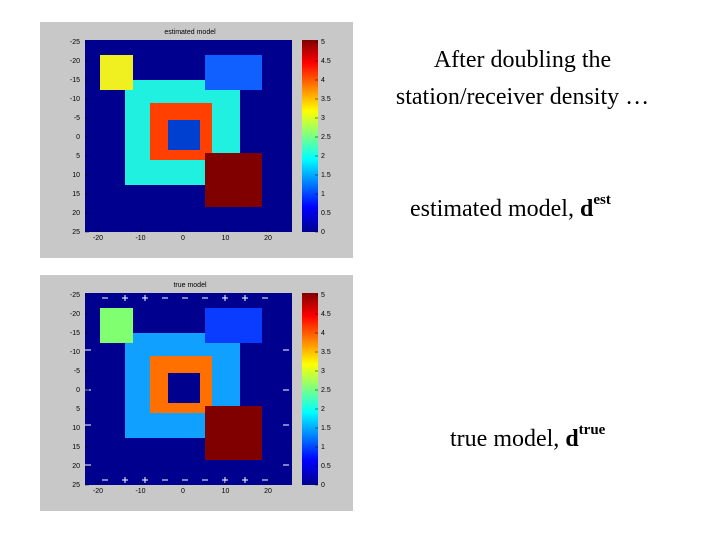  I want to click on caption: true model, dtrue, so click(527, 437).